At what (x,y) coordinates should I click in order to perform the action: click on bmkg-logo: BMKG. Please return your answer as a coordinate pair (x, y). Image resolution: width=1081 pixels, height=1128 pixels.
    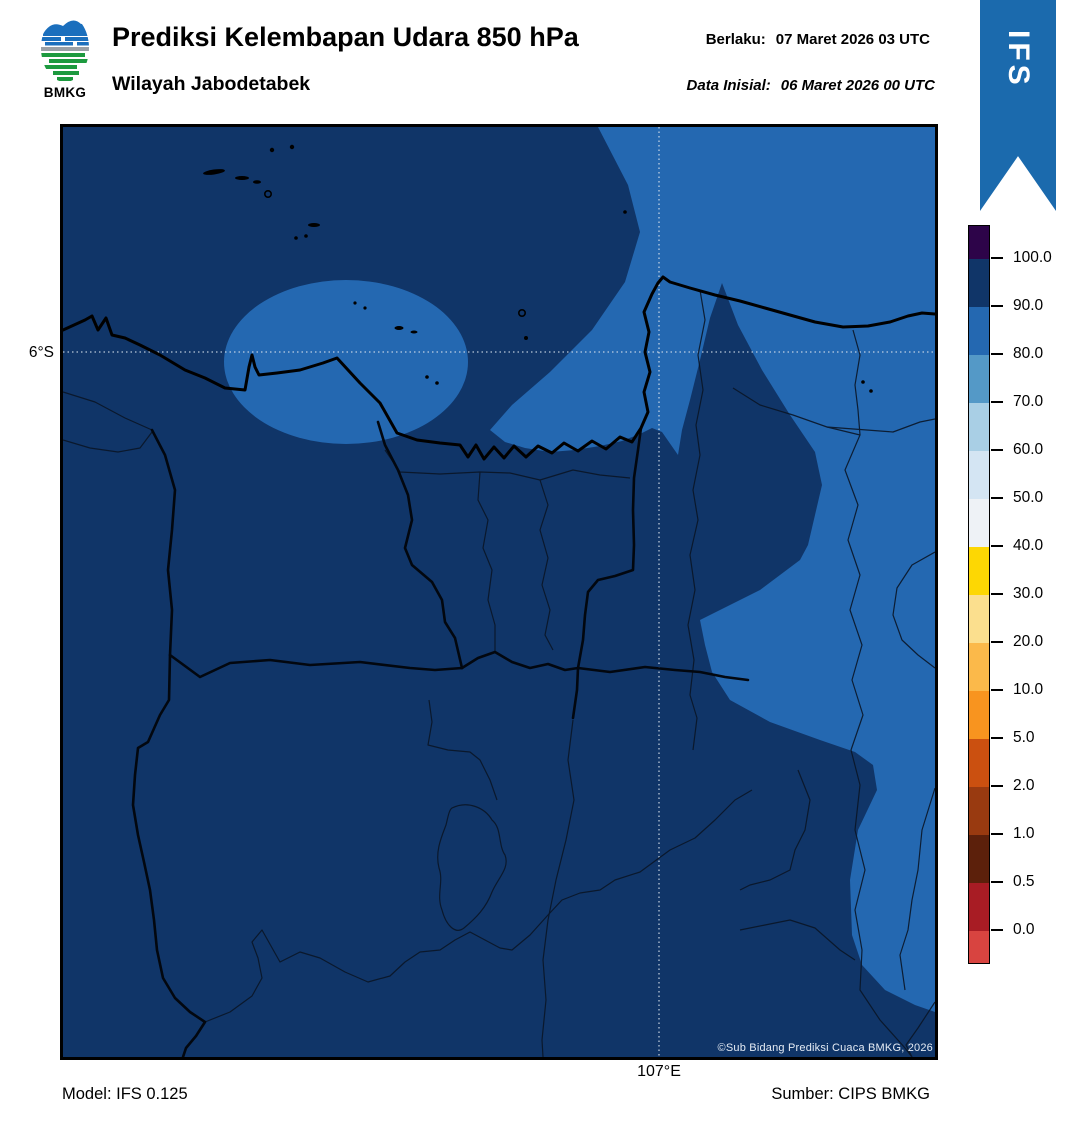
    Looking at the image, I should click on (65, 58).